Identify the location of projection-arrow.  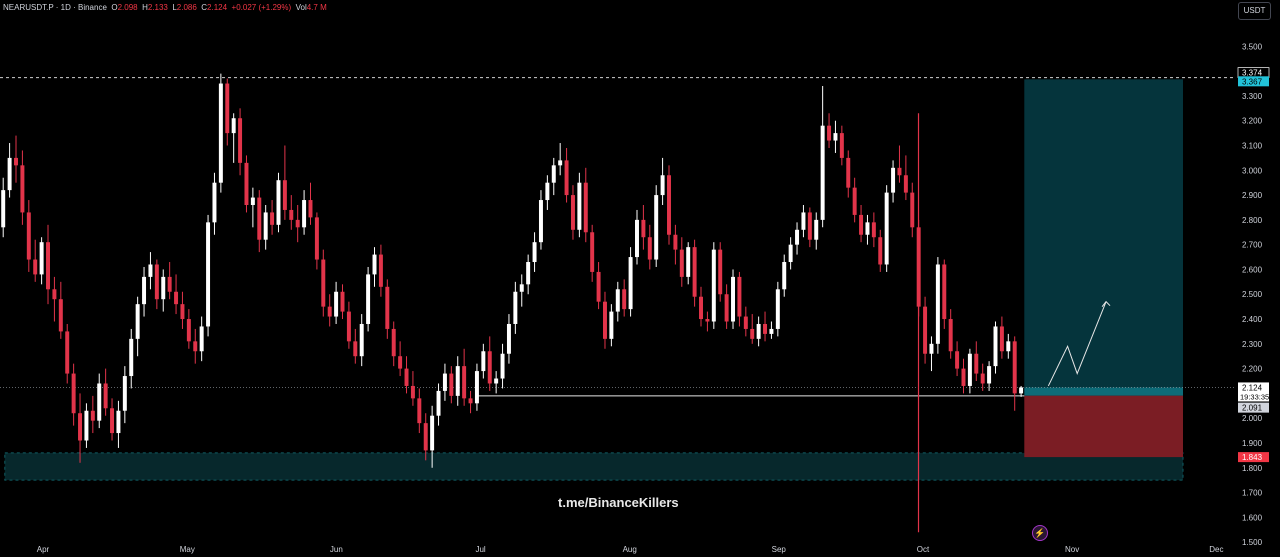
(1077, 344).